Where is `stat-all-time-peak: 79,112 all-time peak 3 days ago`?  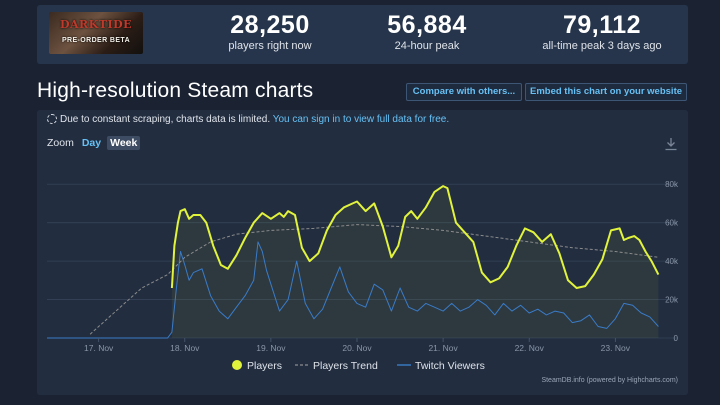 stat-all-time-peak: 79,112 all-time peak 3 days ago is located at coordinates (602, 32).